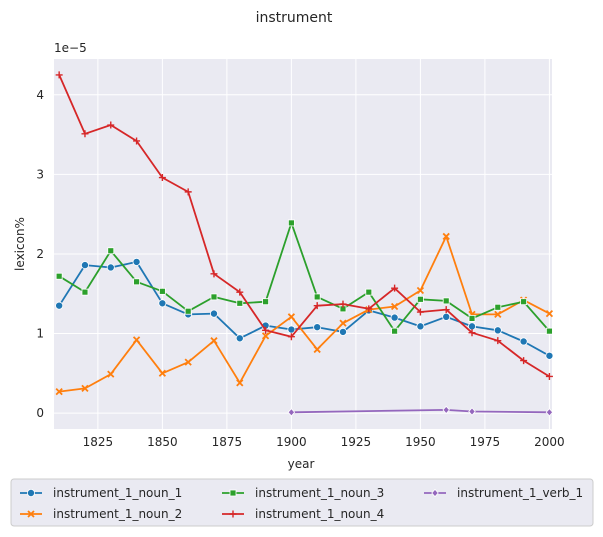  I want to click on legend-item: instrument_1_verb_1, so click(503, 493).